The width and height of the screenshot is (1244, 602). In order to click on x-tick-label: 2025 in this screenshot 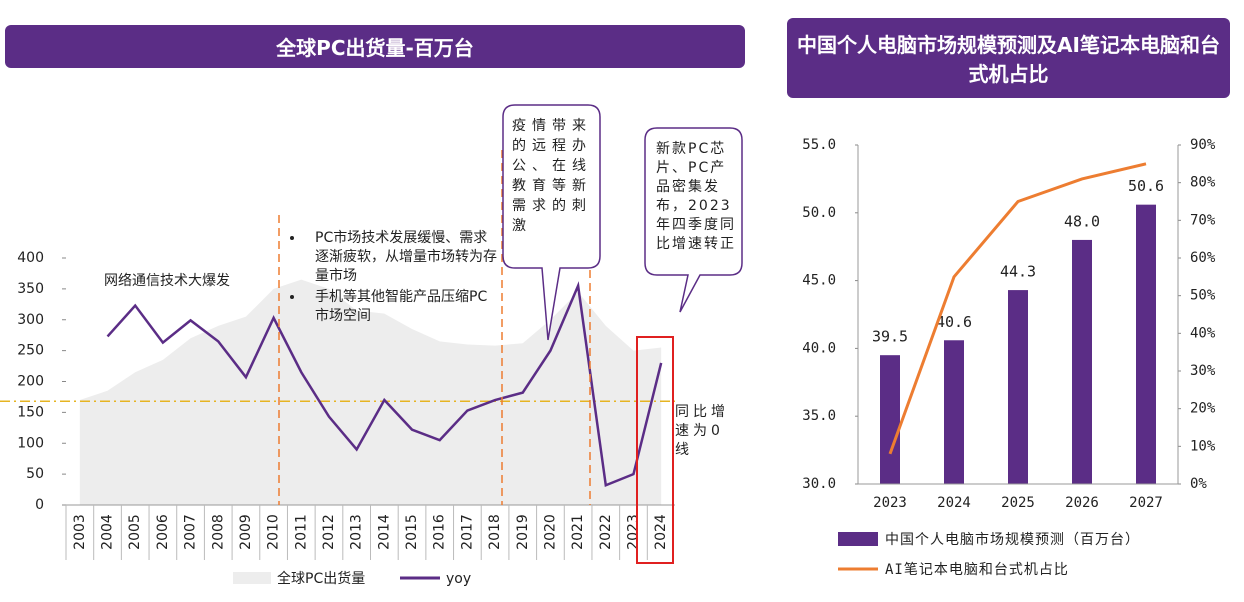, I will do `click(1018, 503)`.